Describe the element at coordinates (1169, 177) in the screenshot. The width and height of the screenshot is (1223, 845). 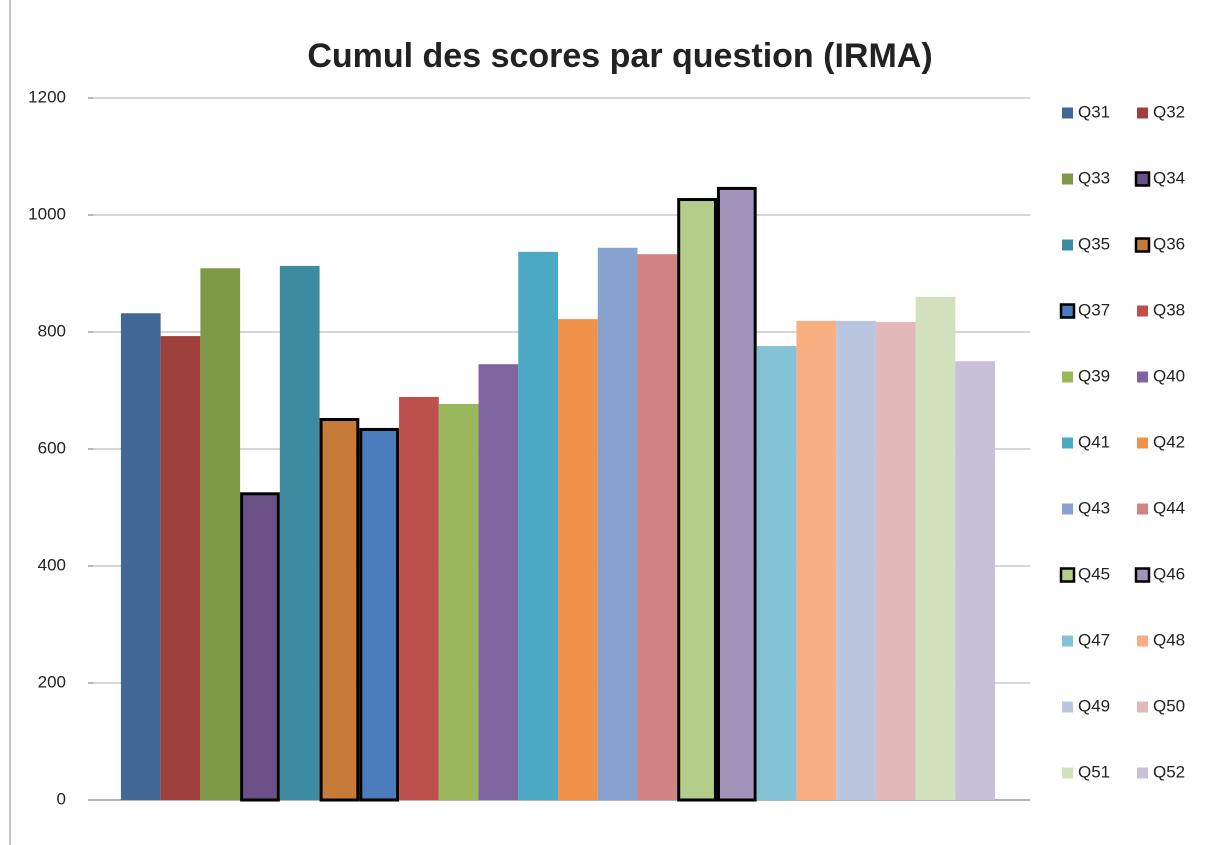
I see `legend-label: Q34` at that location.